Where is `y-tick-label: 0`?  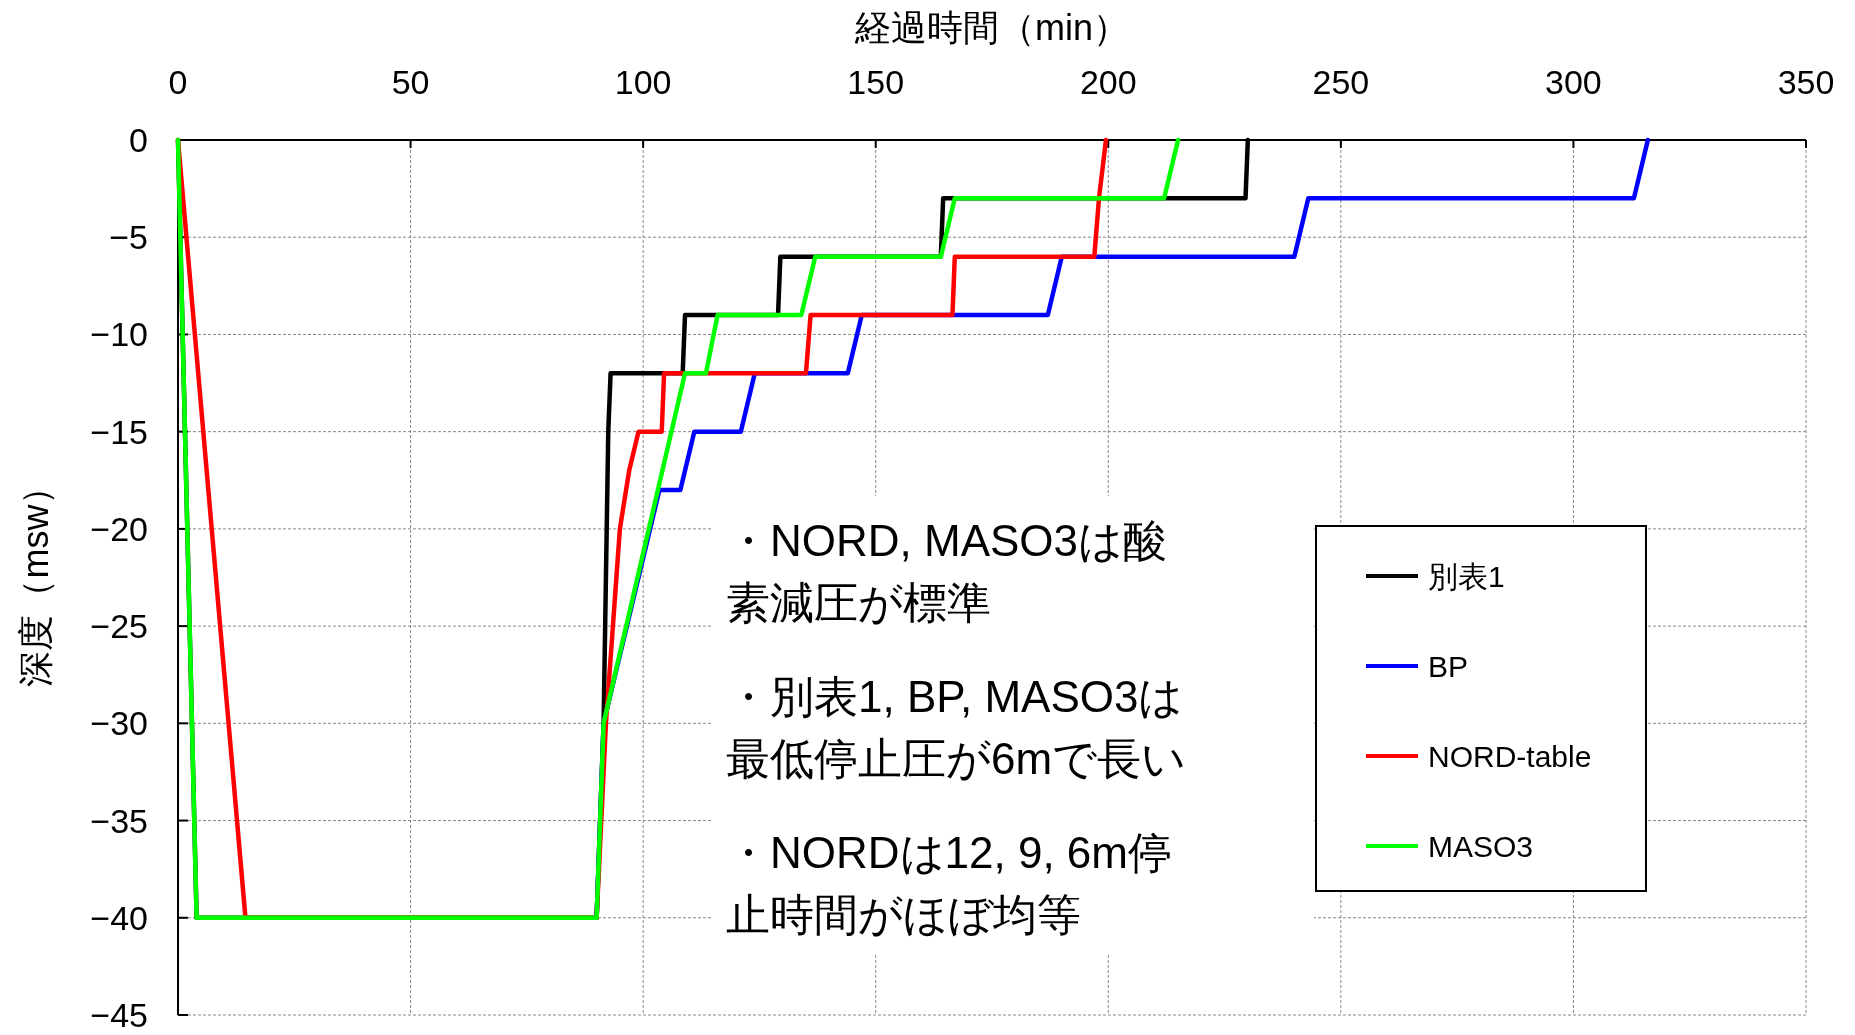
y-tick-label: 0 is located at coordinates (138, 140).